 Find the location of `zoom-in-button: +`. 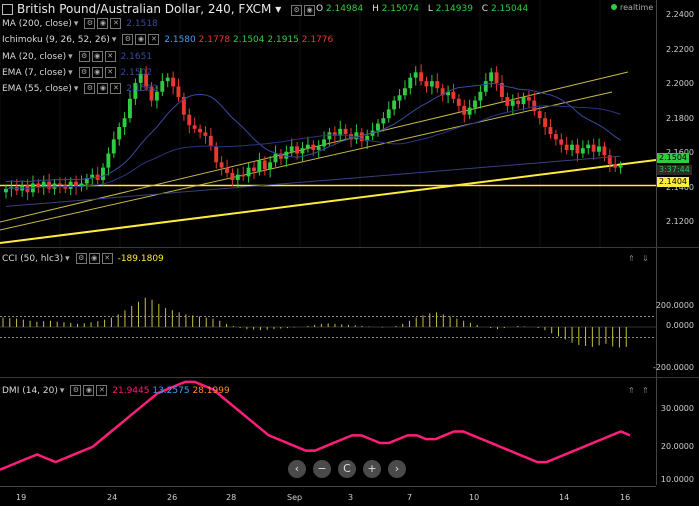

zoom-in-button: + is located at coordinates (372, 469).